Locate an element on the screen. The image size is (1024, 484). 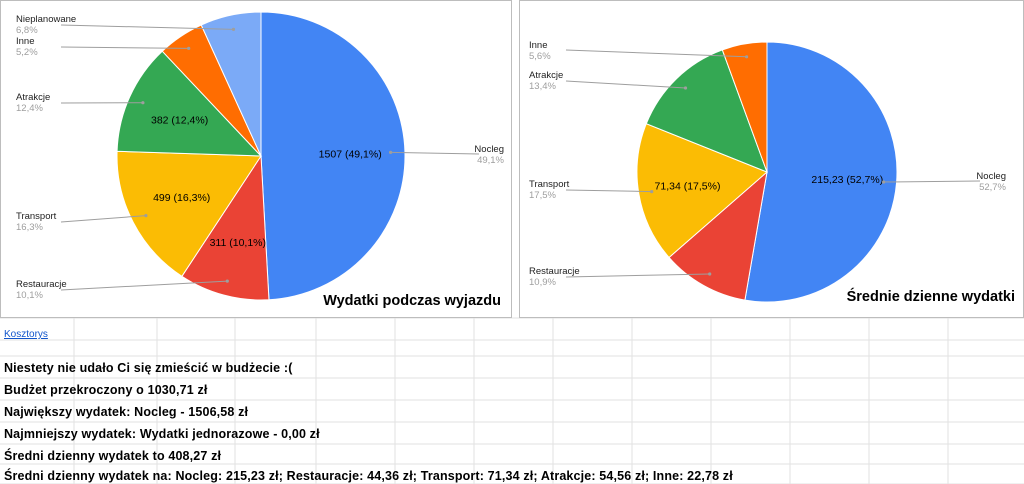
data-label-restauracje: 311 (10,1%) is located at coordinates (238, 243).